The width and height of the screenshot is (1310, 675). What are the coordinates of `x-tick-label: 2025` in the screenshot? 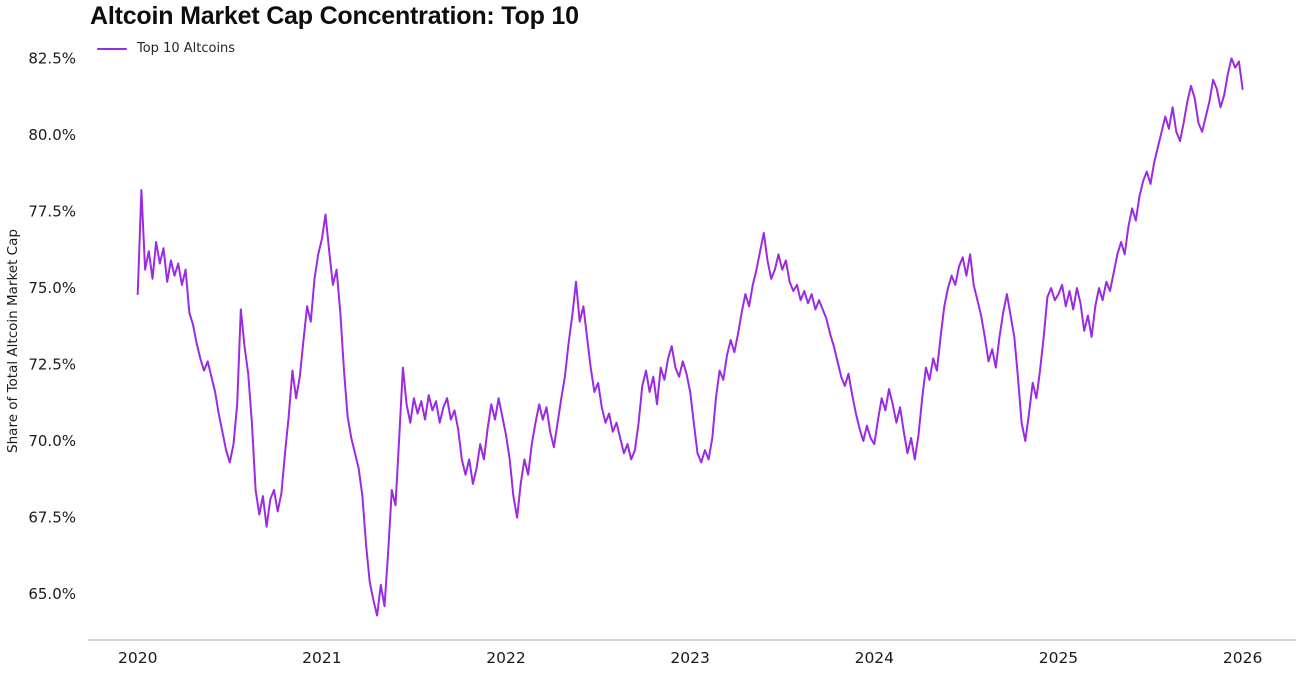 It's located at (1058, 658).